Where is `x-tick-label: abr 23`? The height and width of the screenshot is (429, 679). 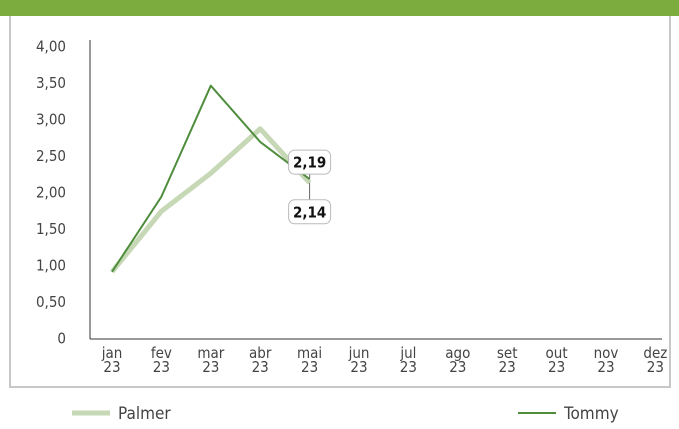 x-tick-label: abr 23 is located at coordinates (260, 360).